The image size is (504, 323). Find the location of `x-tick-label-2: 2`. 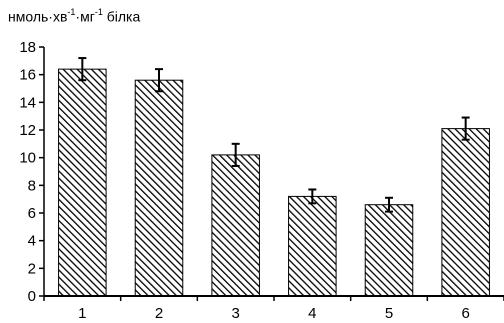

x-tick-label-2: 2 is located at coordinates (159, 313).